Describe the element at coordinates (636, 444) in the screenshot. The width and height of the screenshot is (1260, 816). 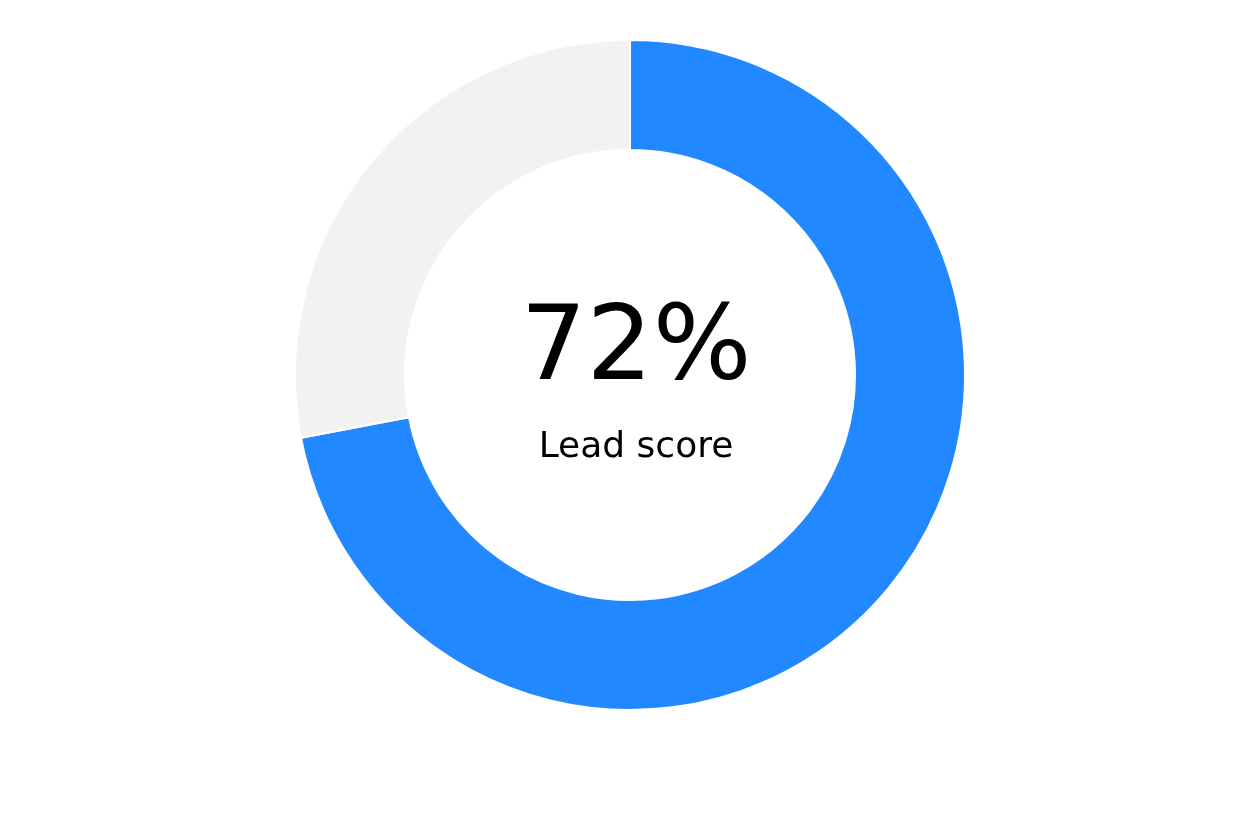
I see `text: Lead score` at that location.